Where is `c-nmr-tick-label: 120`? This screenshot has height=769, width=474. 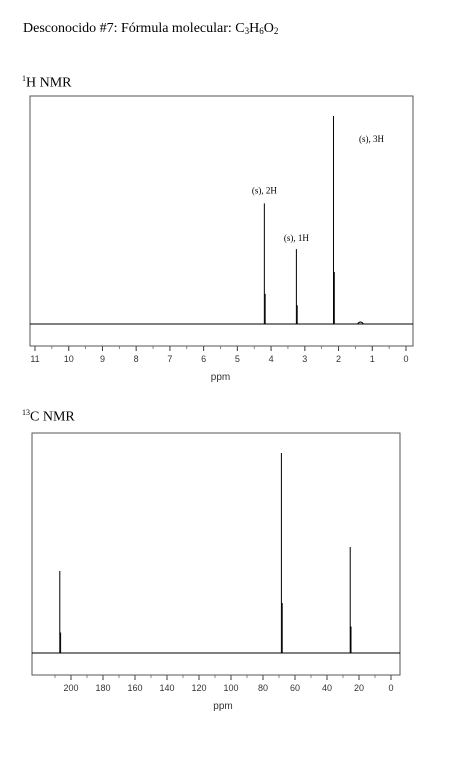
c-nmr-tick-label: 120 is located at coordinates (198, 688).